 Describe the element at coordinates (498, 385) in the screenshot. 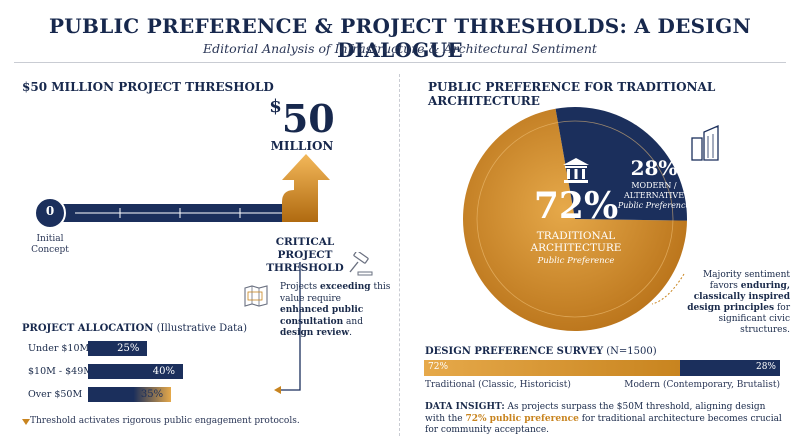

I see `survey-left-label: Traditional (Classic, Historicist)` at that location.